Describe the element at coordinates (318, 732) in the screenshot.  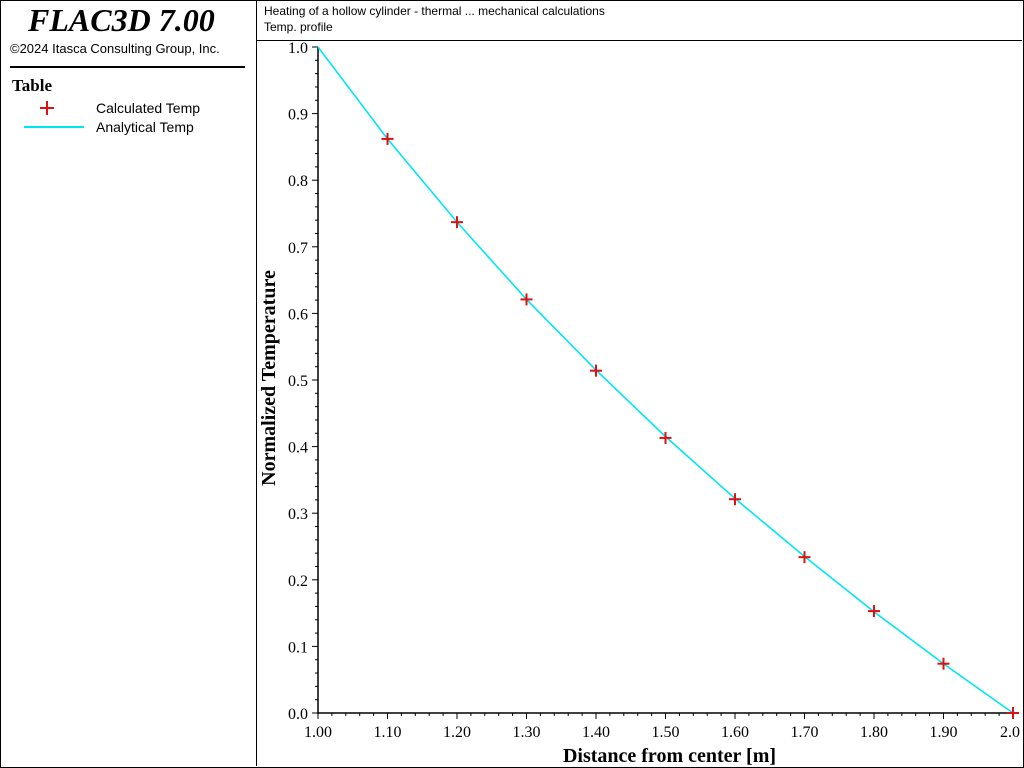
I see `x-tick-label: 1.00` at that location.